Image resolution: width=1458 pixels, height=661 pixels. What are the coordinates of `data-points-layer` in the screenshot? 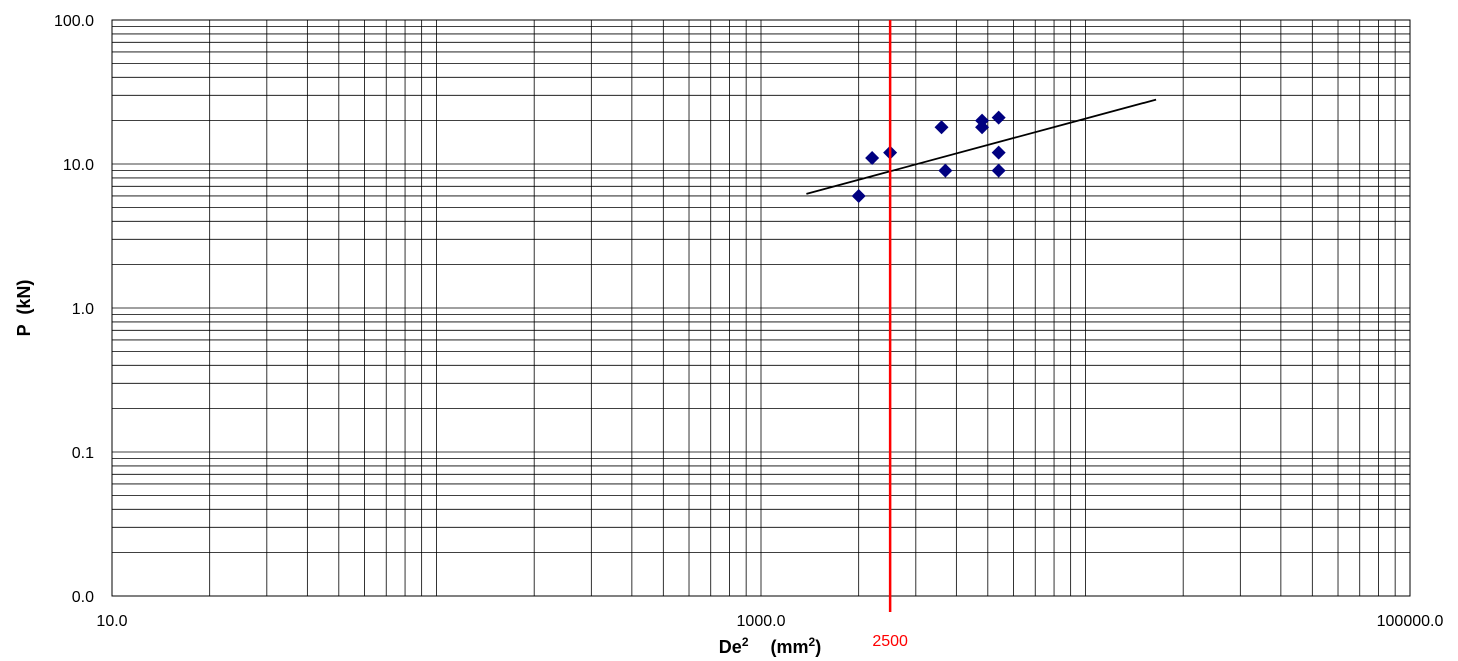 It's located at (928, 156).